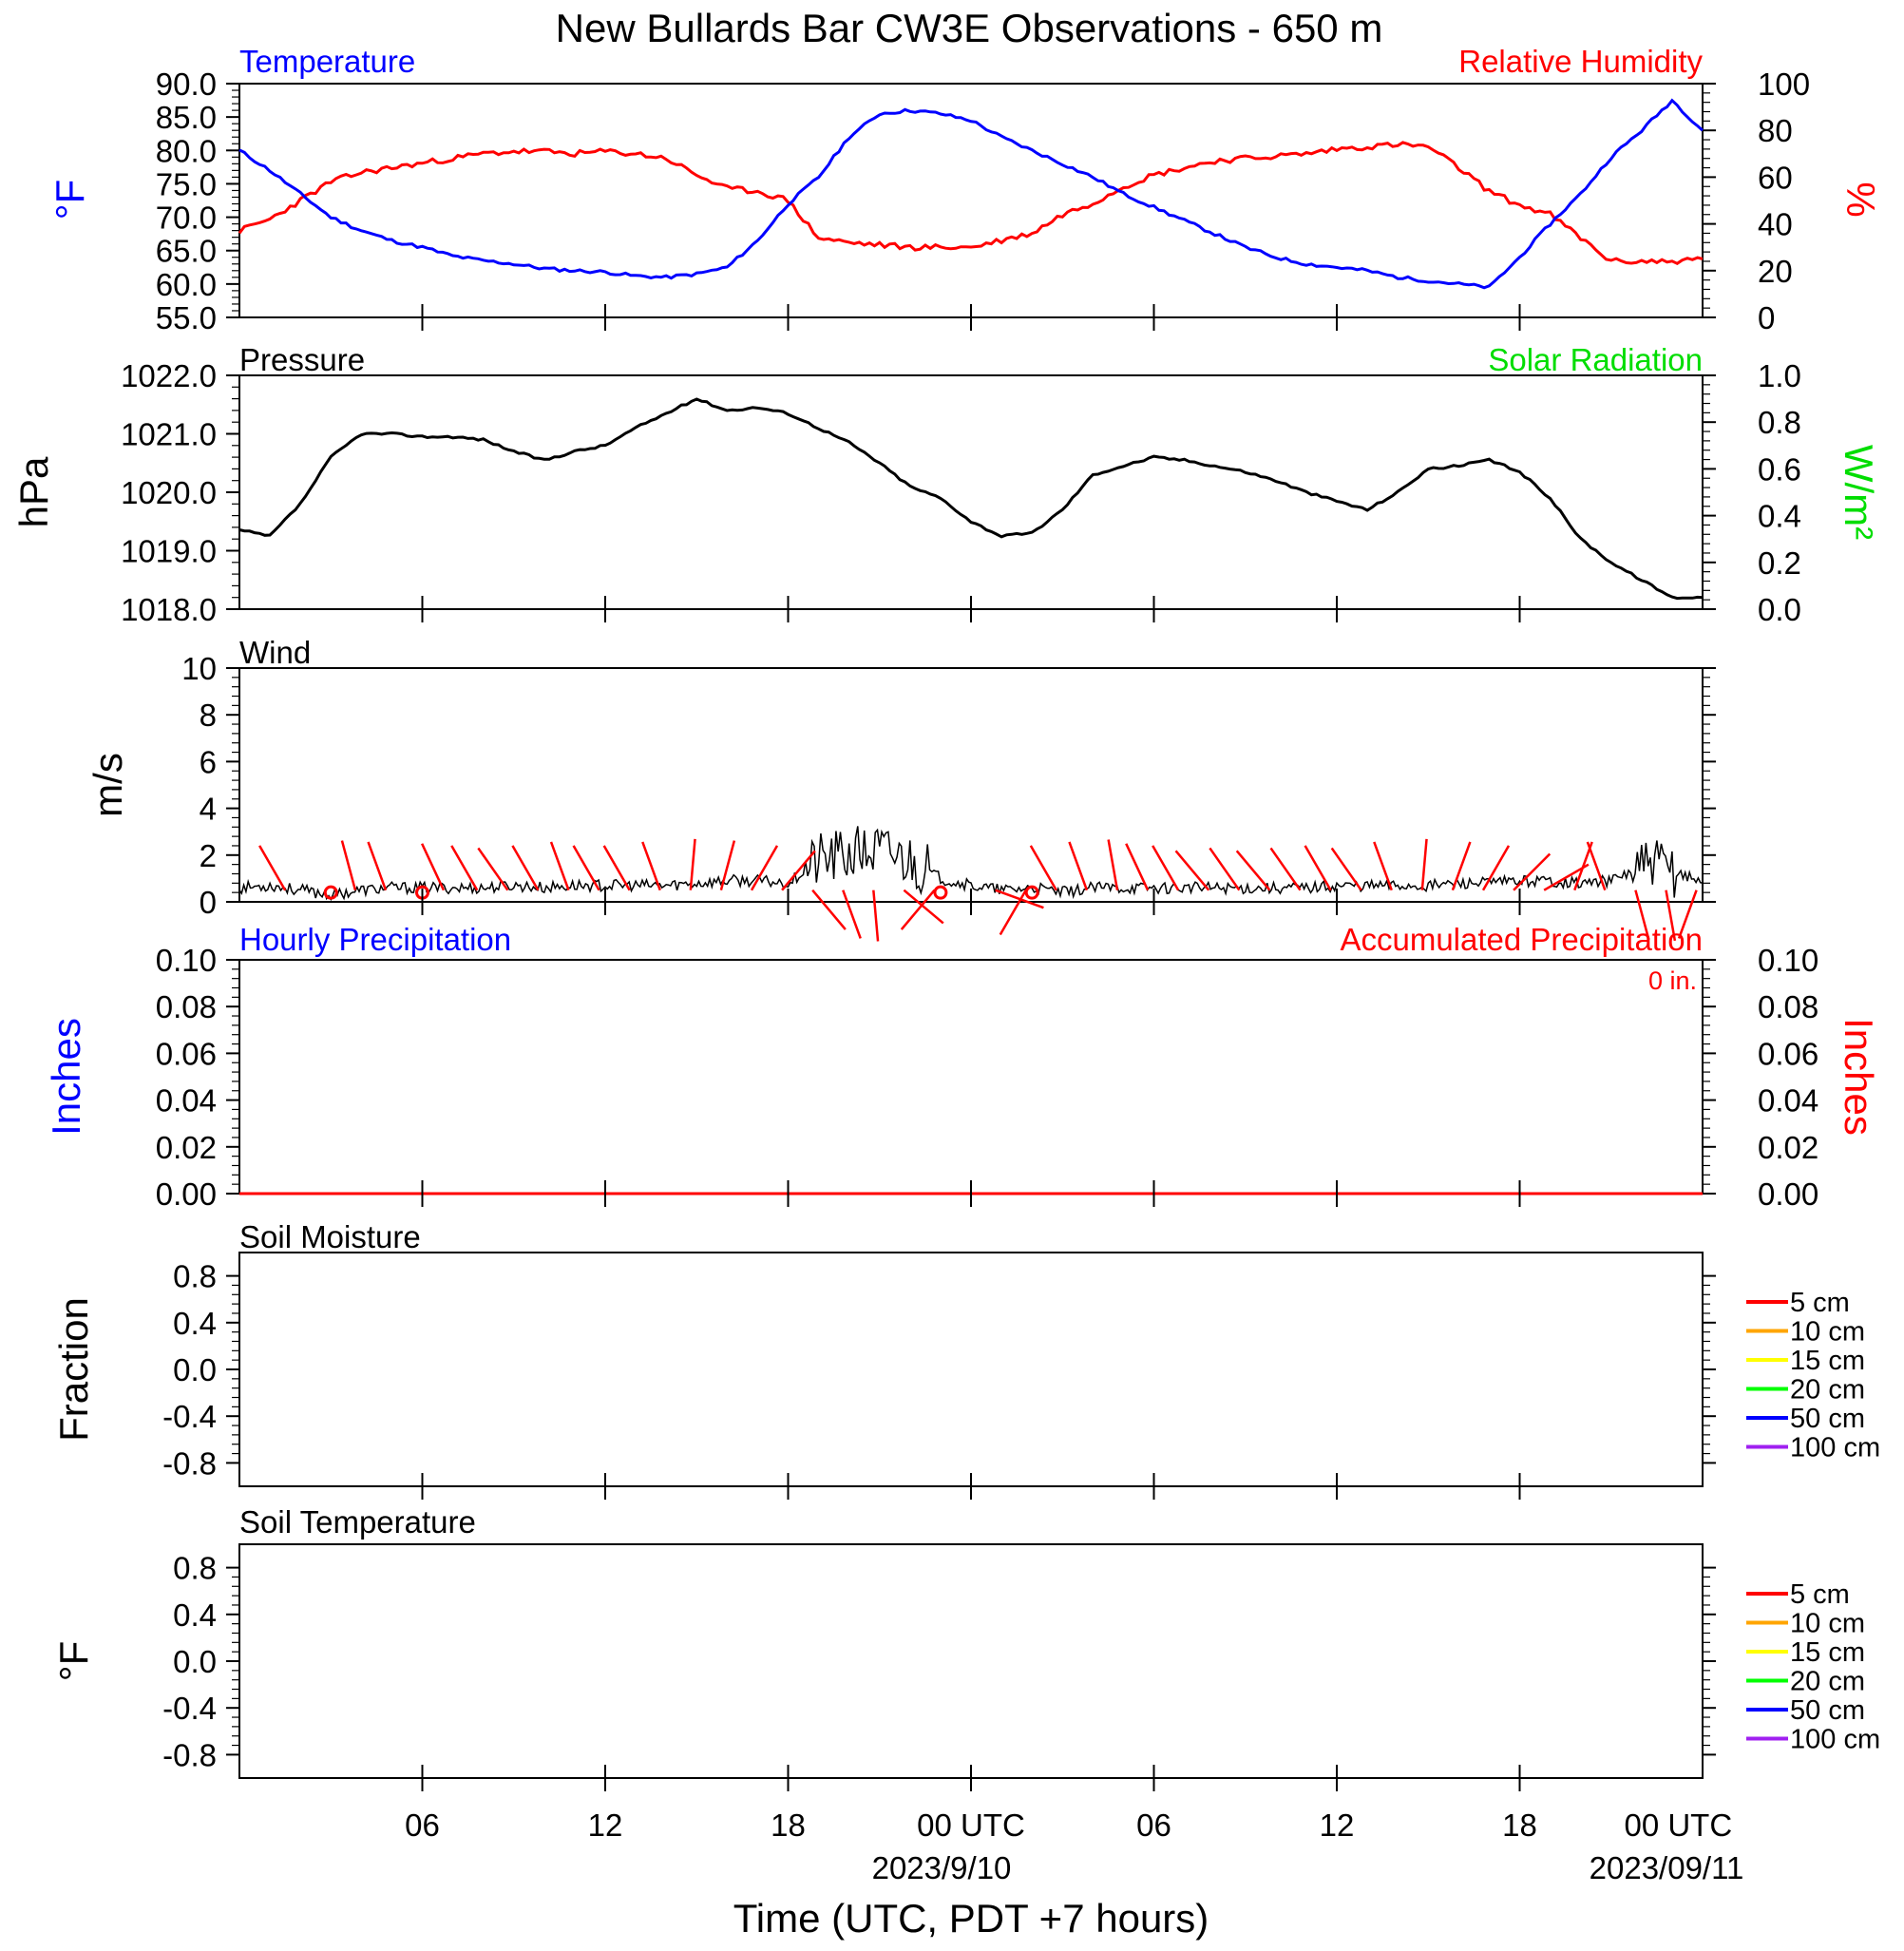 The width and height of the screenshot is (1904, 1951). I want to click on solar-axis-label: W/m², so click(1859, 492).